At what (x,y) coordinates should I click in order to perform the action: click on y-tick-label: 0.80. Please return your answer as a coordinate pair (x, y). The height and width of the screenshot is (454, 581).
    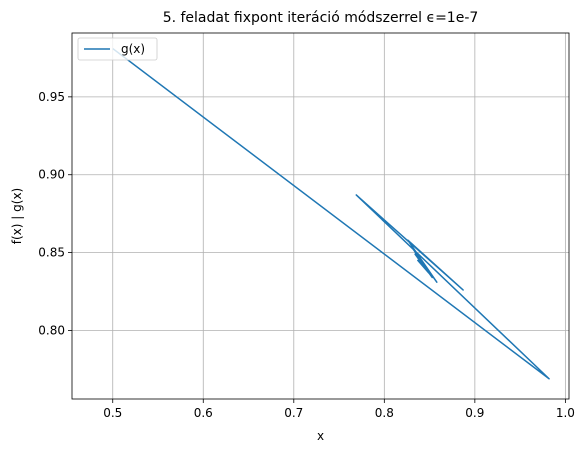
    Looking at the image, I should click on (51, 330).